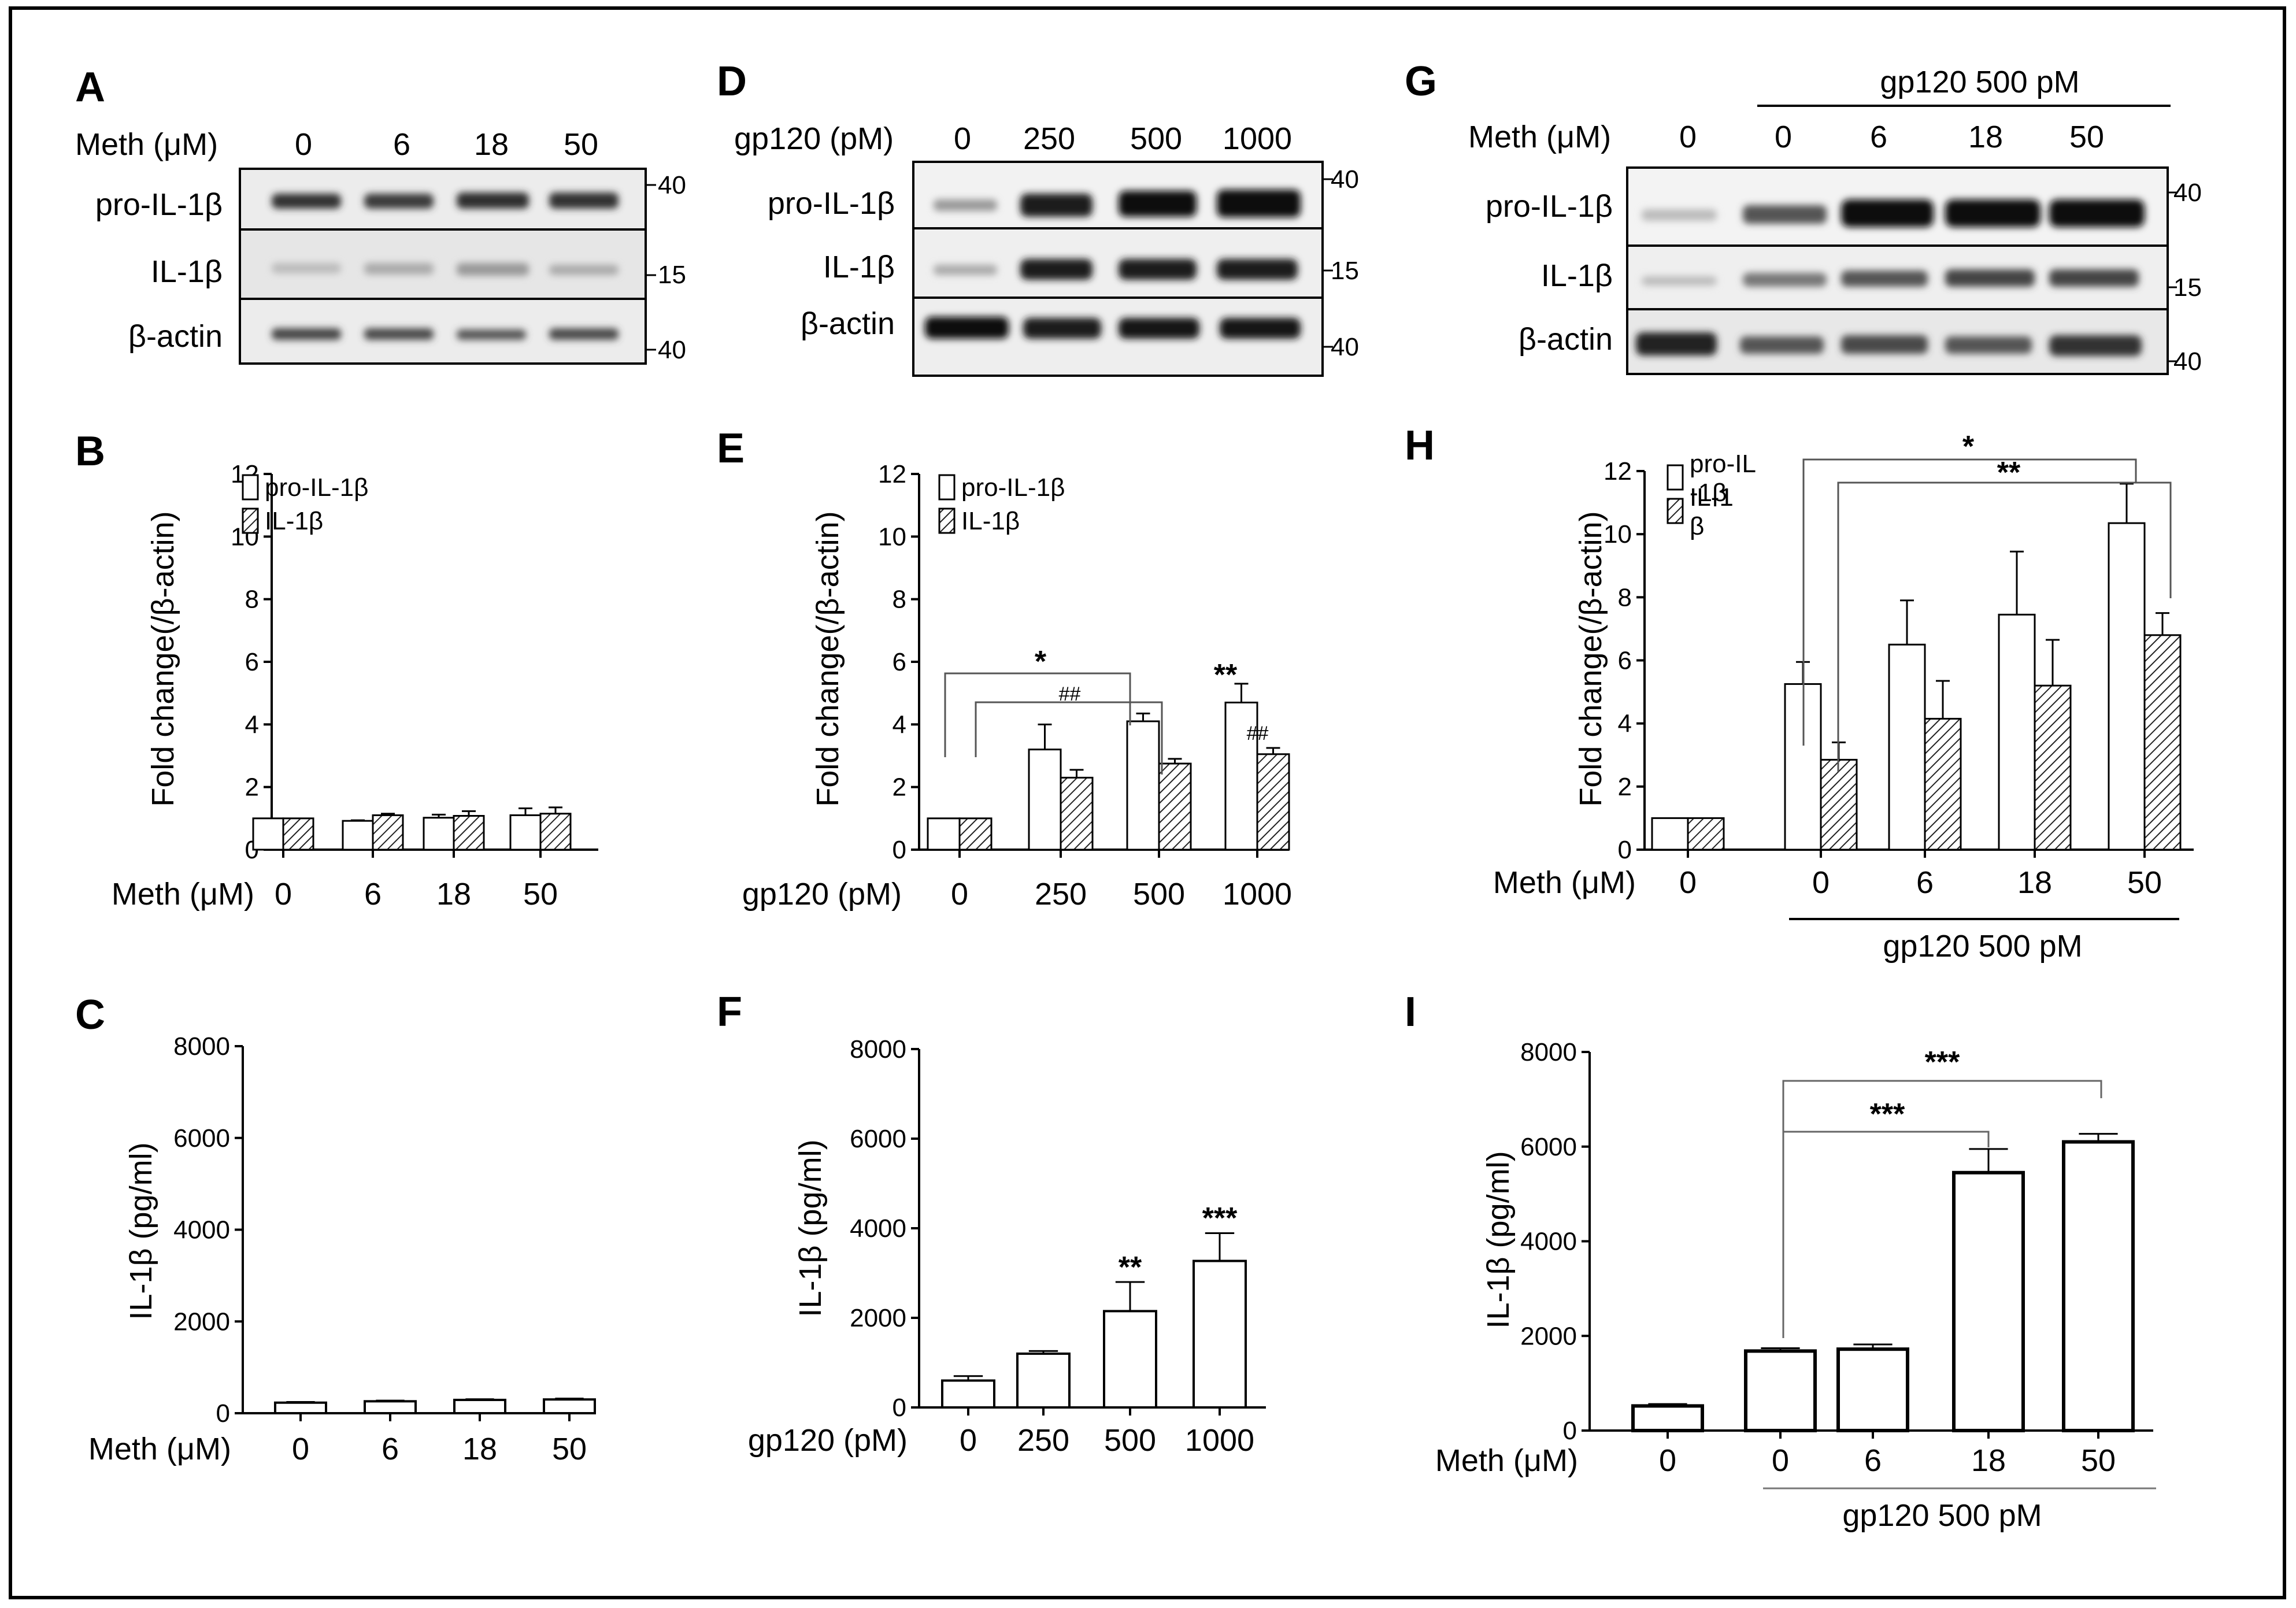  I want to click on blot-g-marker-1: 40, so click(2188, 193).